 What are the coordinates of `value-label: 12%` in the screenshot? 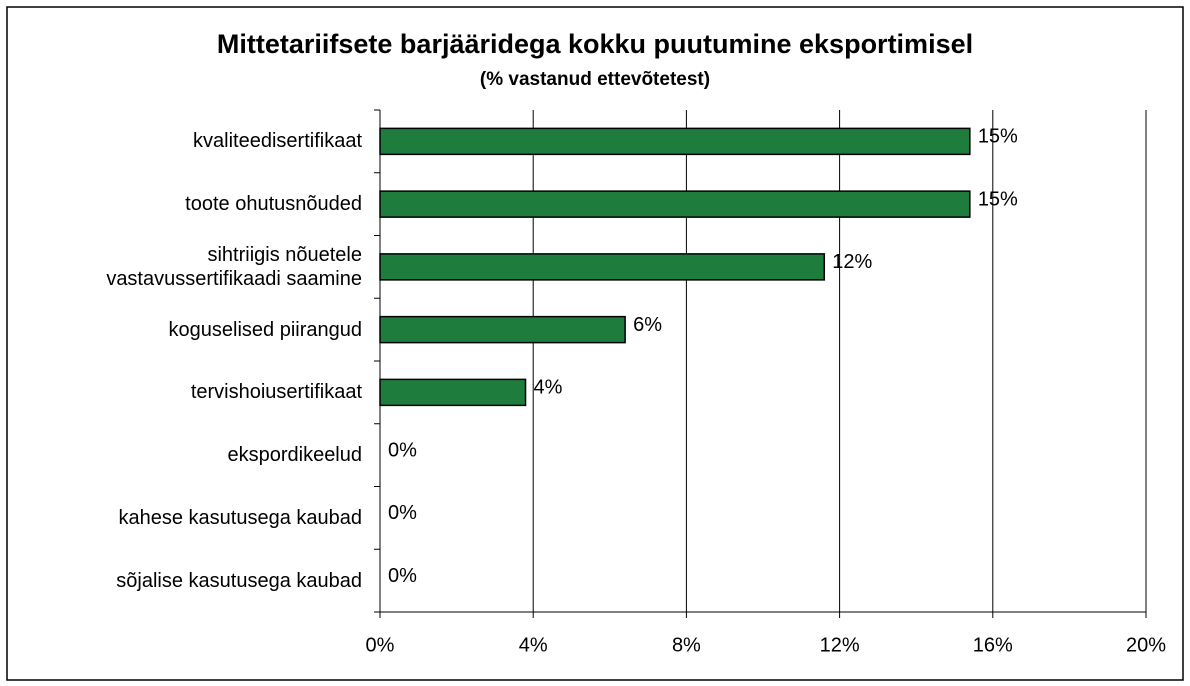 It's located at (852, 262).